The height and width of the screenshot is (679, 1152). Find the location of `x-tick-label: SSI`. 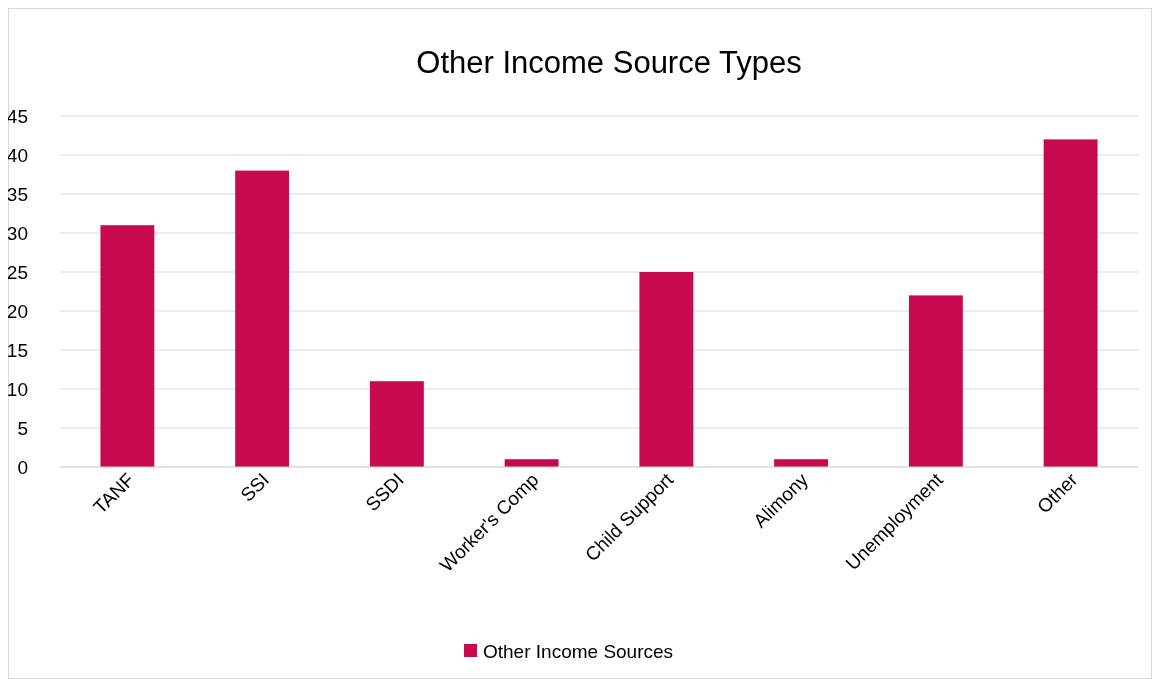

x-tick-label: SSI is located at coordinates (254, 487).